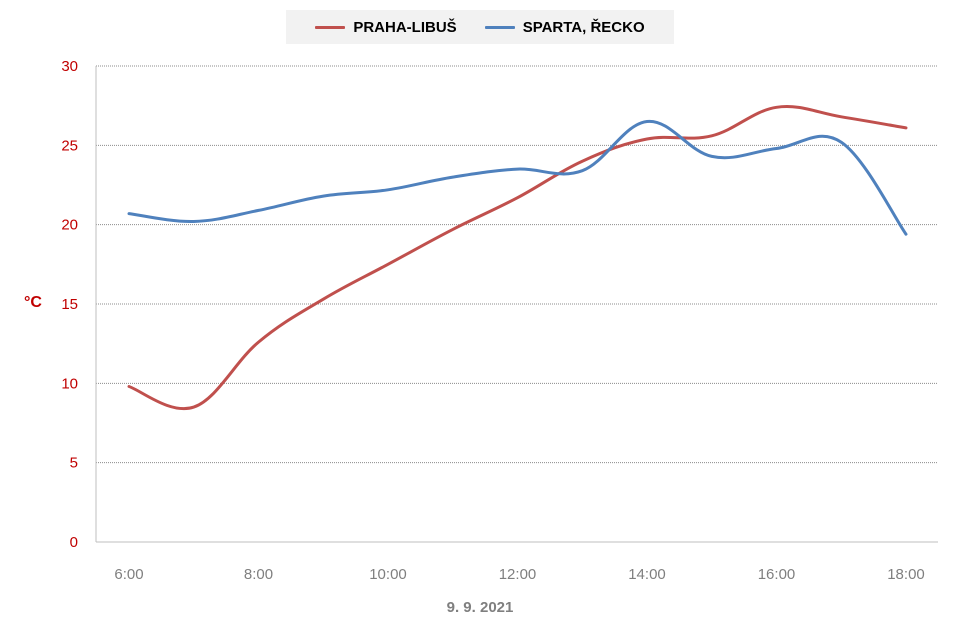 The width and height of the screenshot is (960, 640). Describe the element at coordinates (128, 574) in the screenshot. I see `x-tick-label-6-00: 6:00` at that location.